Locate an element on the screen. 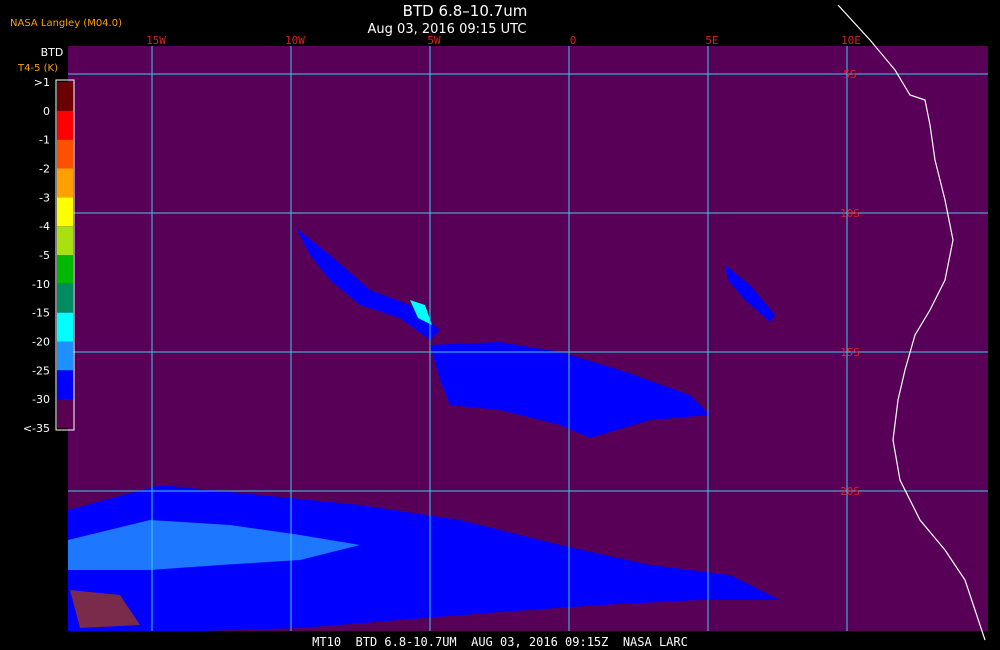 Image resolution: width=1000 pixels, height=650 pixels. legend-units: T4-5 (K) is located at coordinates (37, 68).